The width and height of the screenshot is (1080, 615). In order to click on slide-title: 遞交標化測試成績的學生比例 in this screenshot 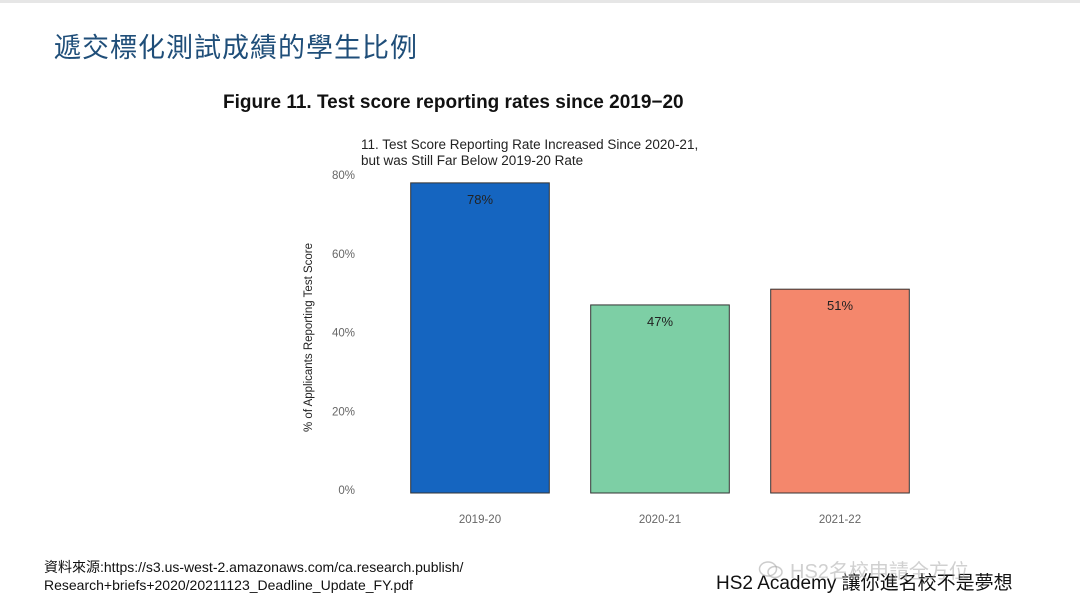, I will do `click(236, 48)`.